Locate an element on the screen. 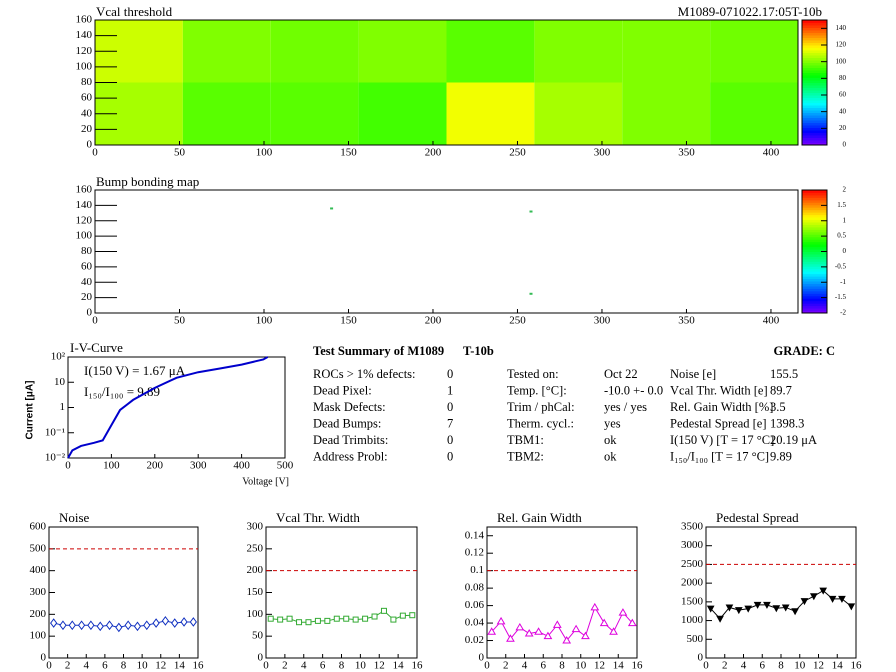 The width and height of the screenshot is (896, 672). y-tick-label: 0.14 is located at coordinates (475, 535).